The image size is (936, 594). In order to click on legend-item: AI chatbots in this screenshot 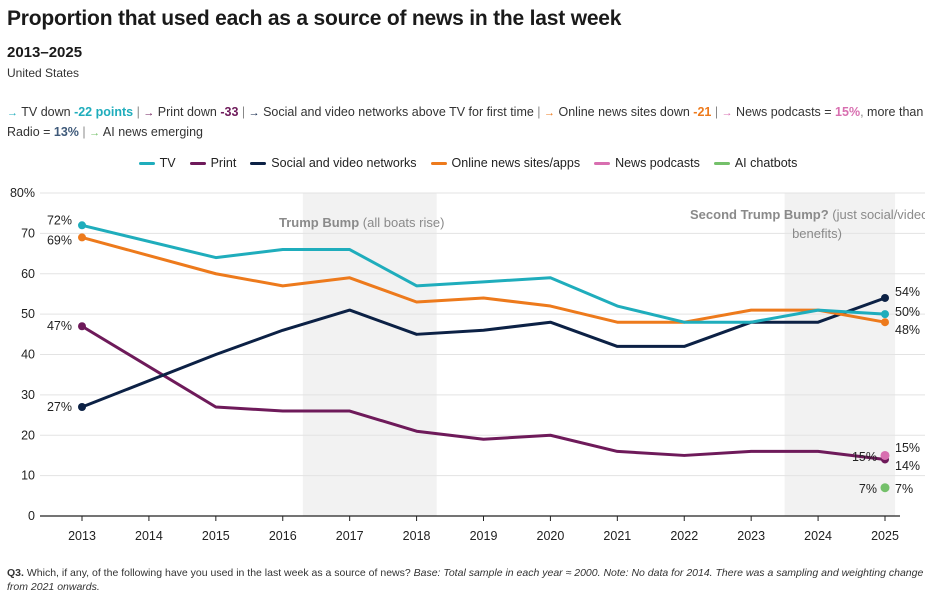, I will do `click(755, 163)`.